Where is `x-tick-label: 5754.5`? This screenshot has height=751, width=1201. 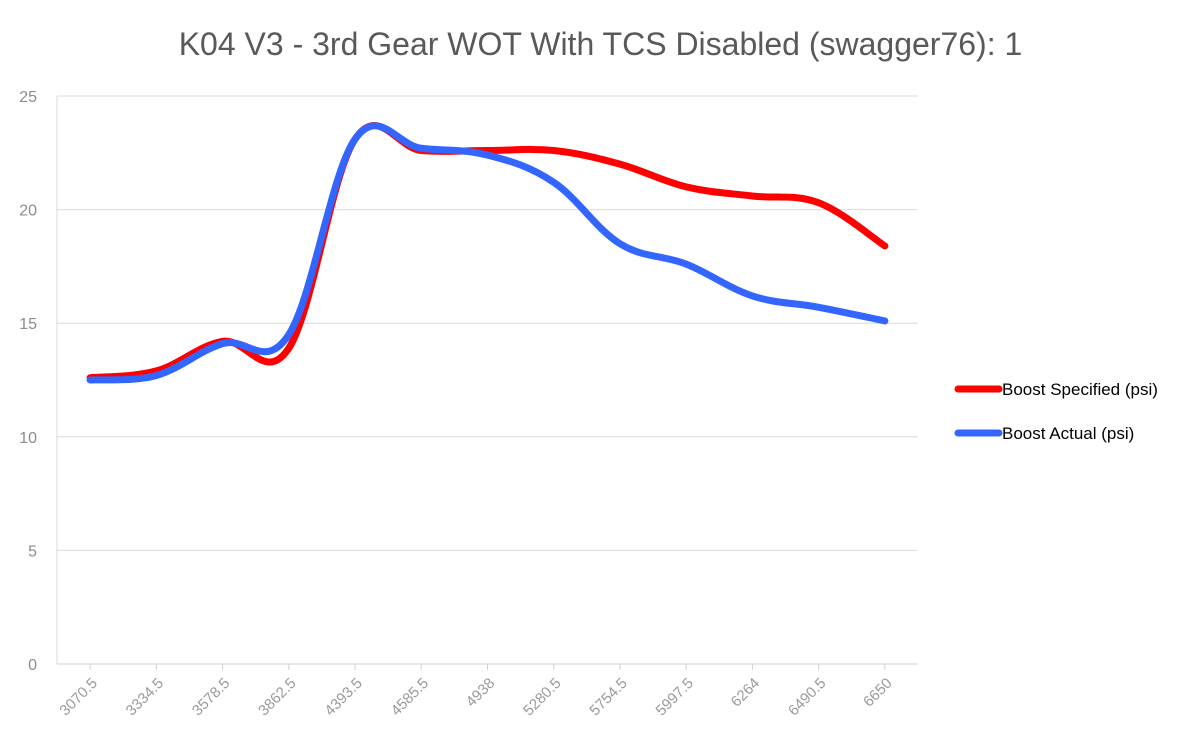
x-tick-label: 5754.5 is located at coordinates (608, 697).